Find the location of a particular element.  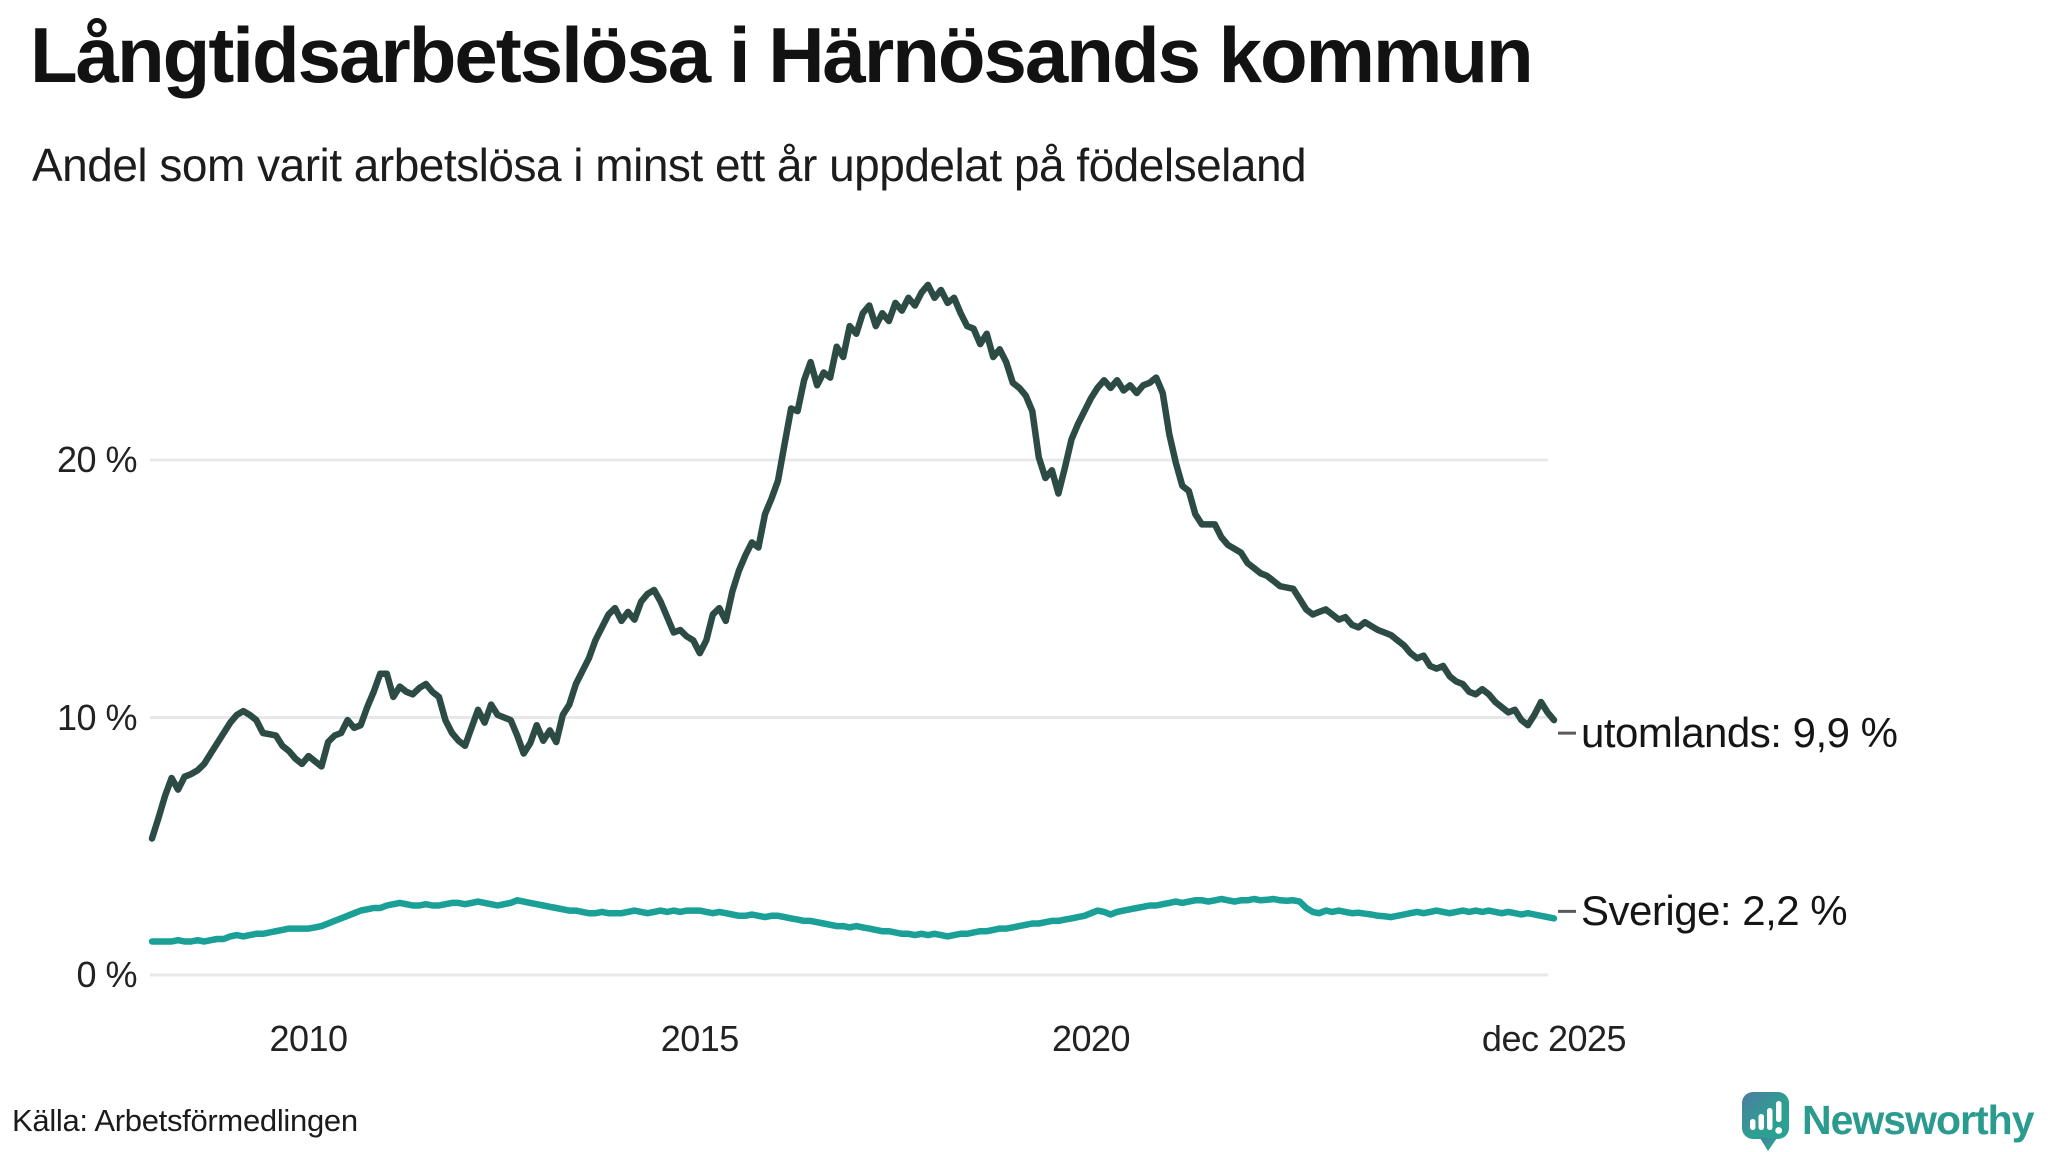

y-axis-tick-label: 0 % is located at coordinates (106, 974).